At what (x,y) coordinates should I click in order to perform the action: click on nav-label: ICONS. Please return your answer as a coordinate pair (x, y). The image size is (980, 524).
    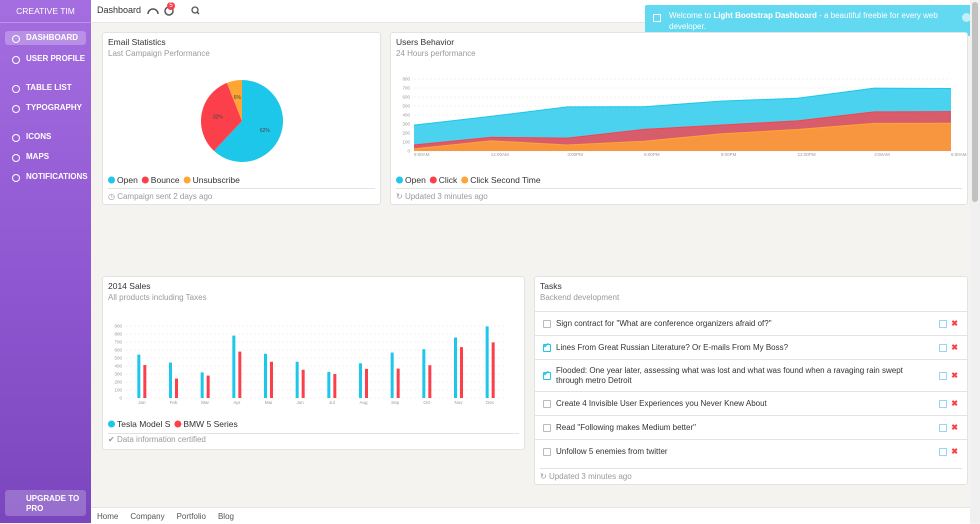
    Looking at the image, I should click on (39, 136).